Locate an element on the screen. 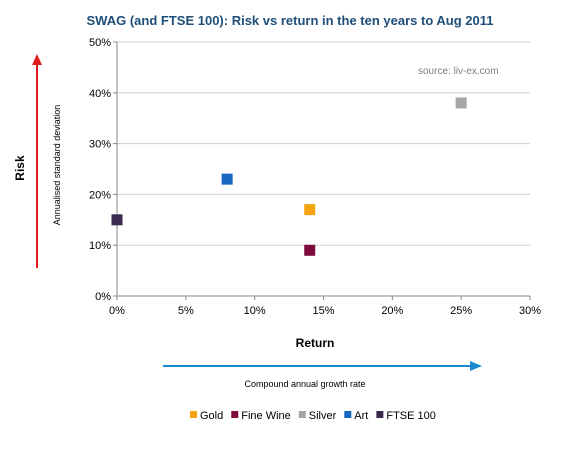 This screenshot has width=571, height=456. source-note: source: liv-ex.com is located at coordinates (458, 71).